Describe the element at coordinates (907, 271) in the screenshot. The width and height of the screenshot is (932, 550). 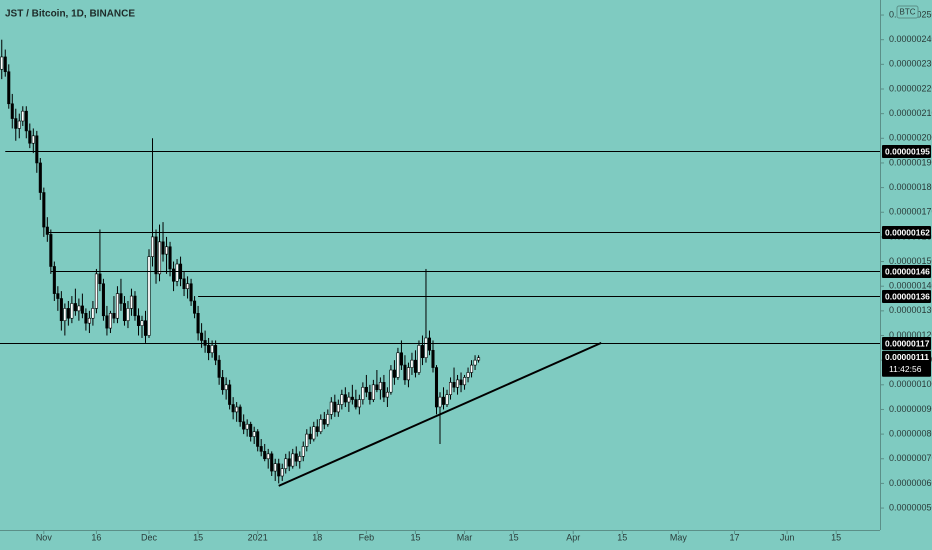
I see `price-label: 0.00000146` at that location.